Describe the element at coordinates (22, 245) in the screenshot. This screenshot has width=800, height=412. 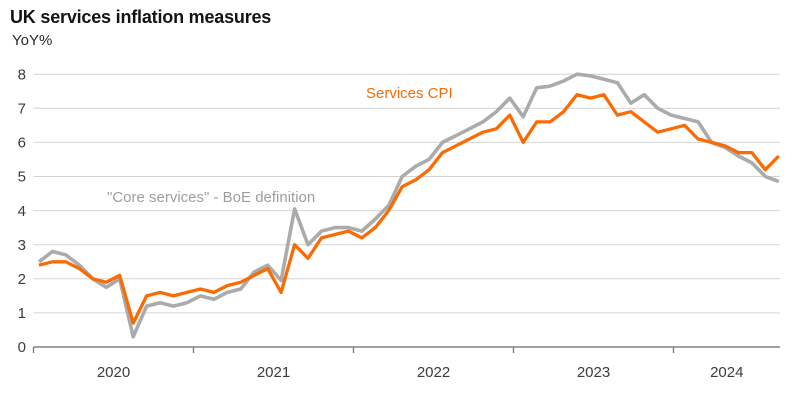
I see `svg-text: 3` at that location.